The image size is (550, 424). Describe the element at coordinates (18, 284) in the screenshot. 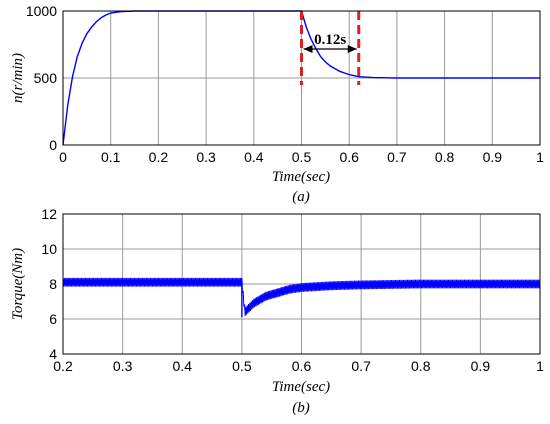

I see `chart-b-ylabel: Torque(Nm)` at that location.